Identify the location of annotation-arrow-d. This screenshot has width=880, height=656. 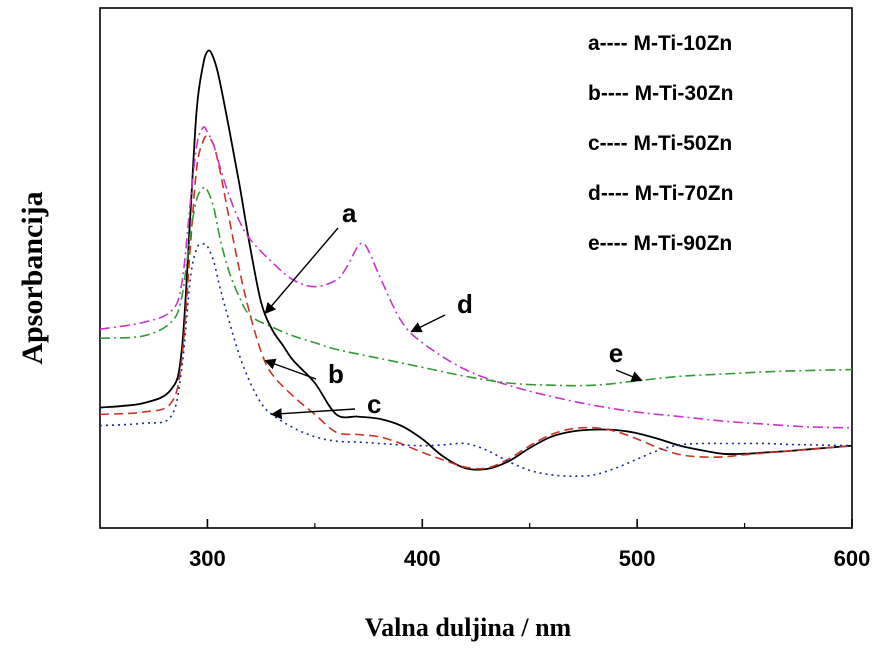
(428, 323).